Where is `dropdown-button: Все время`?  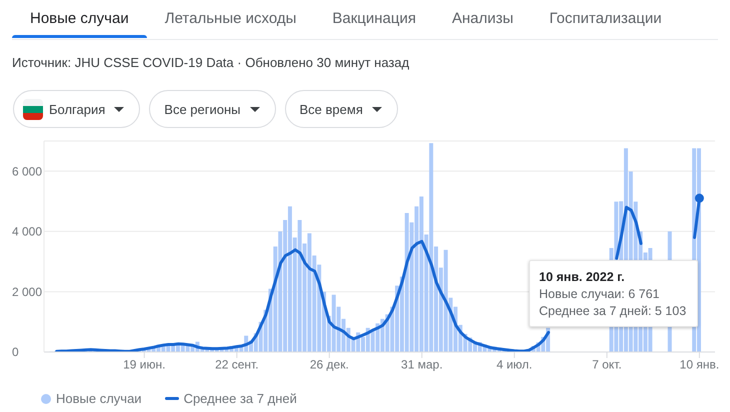 dropdown-button: Все время is located at coordinates (341, 109).